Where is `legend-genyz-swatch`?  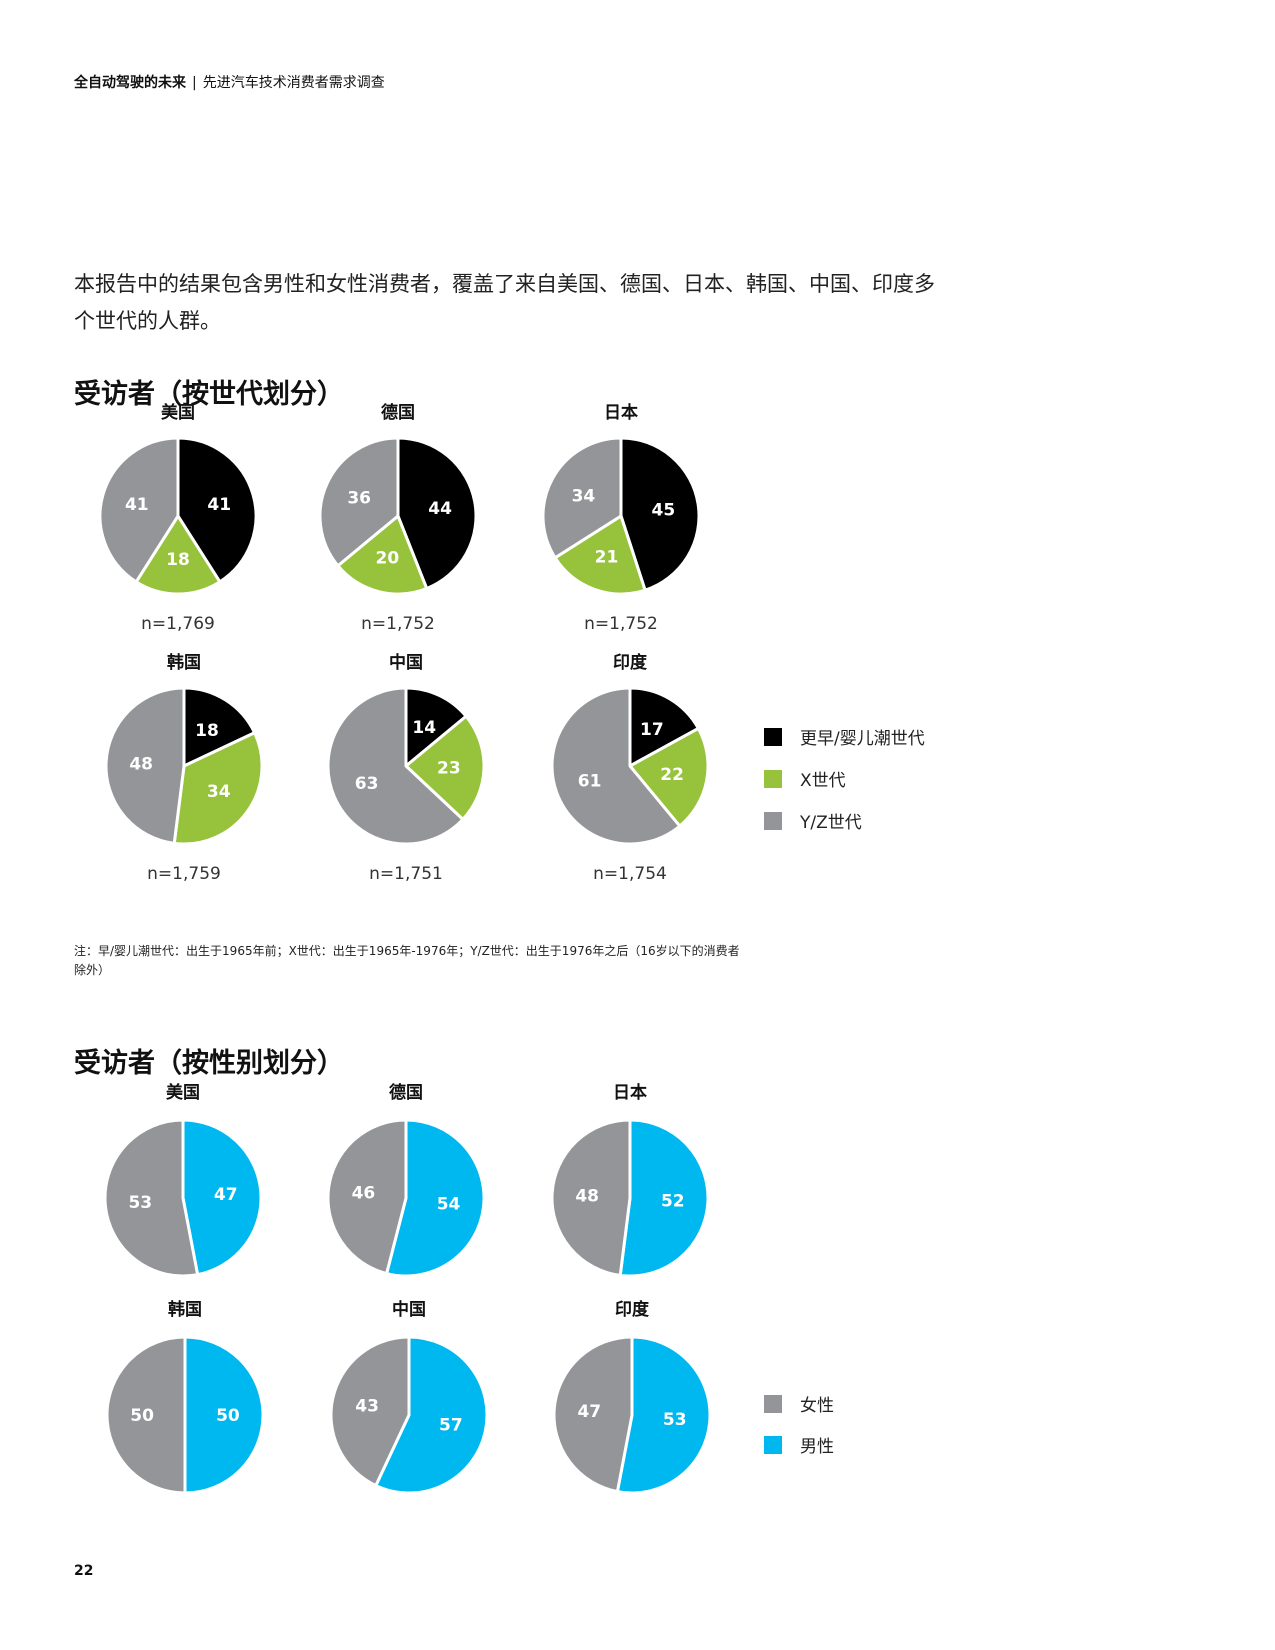
legend-genyz-swatch is located at coordinates (773, 821).